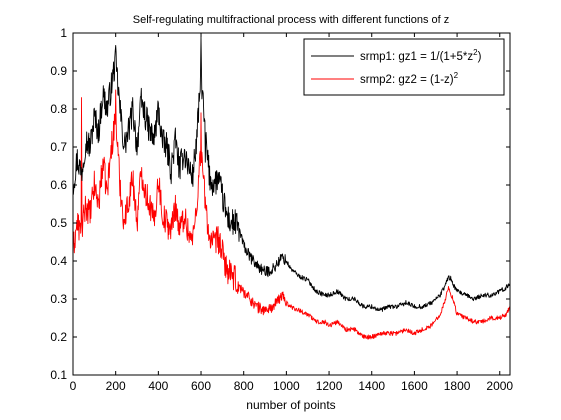  What do you see at coordinates (480, 57) in the screenshot?
I see `legend-label-srmp1-tail: )` at bounding box center [480, 57].